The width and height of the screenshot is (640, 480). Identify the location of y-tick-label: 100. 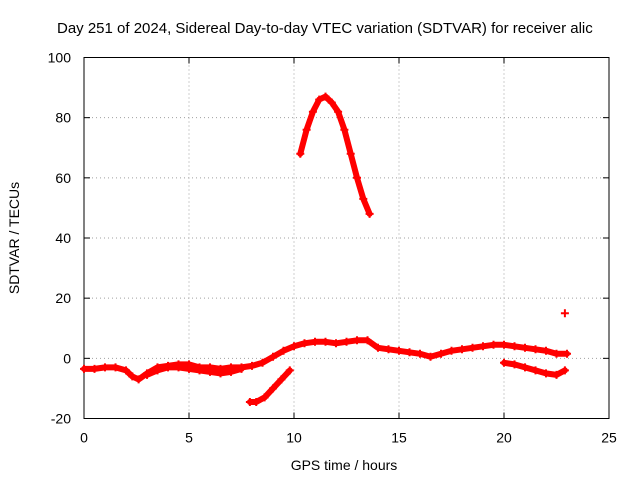
(60, 58).